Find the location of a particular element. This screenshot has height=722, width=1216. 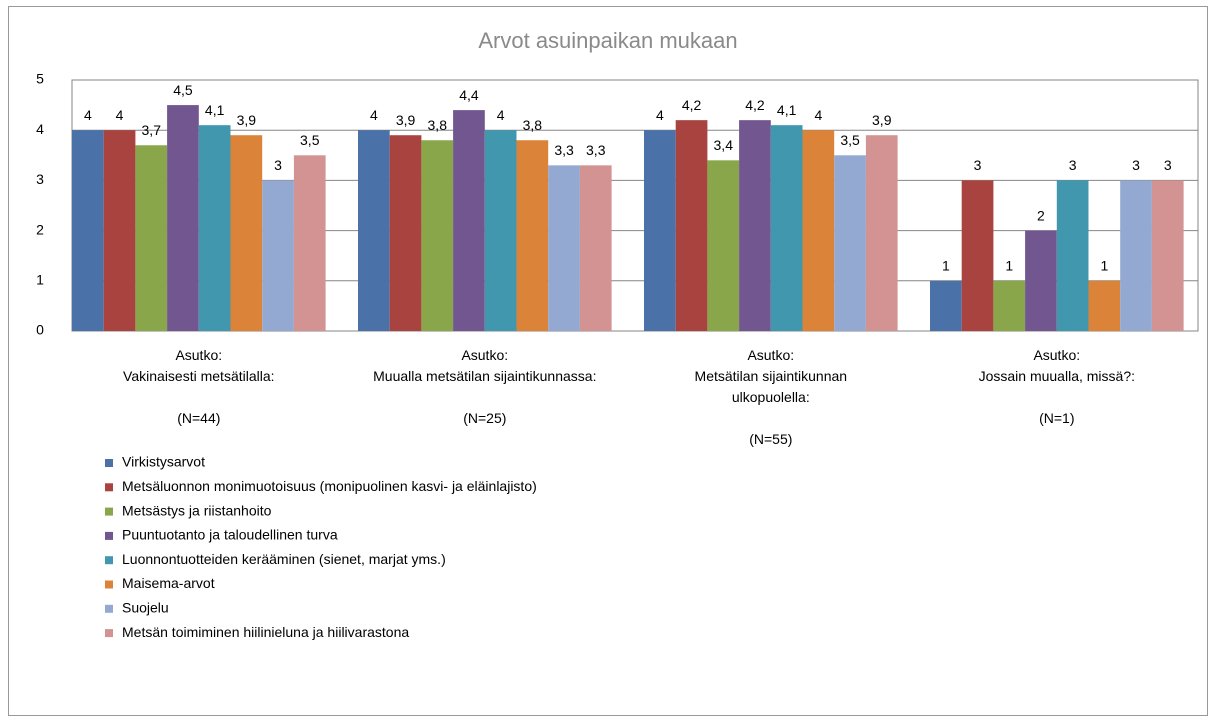

value-label: 4,4 is located at coordinates (469, 95).